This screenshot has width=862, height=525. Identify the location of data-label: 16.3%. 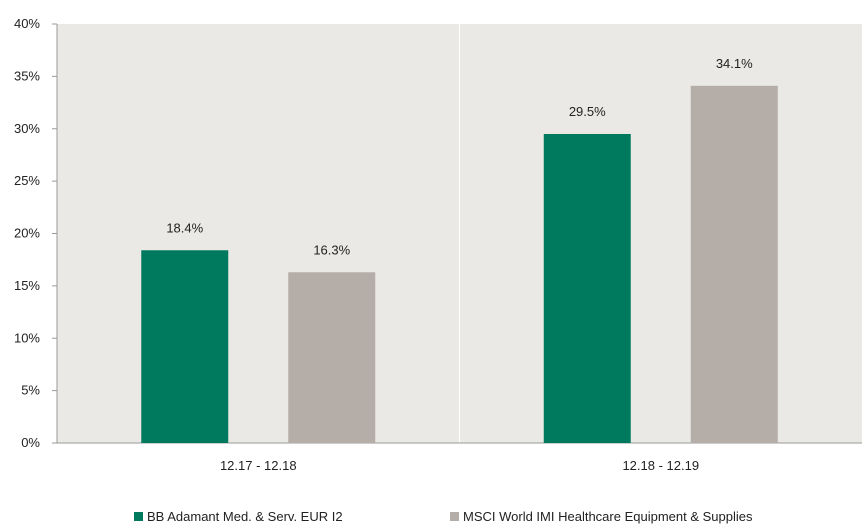
(331, 249).